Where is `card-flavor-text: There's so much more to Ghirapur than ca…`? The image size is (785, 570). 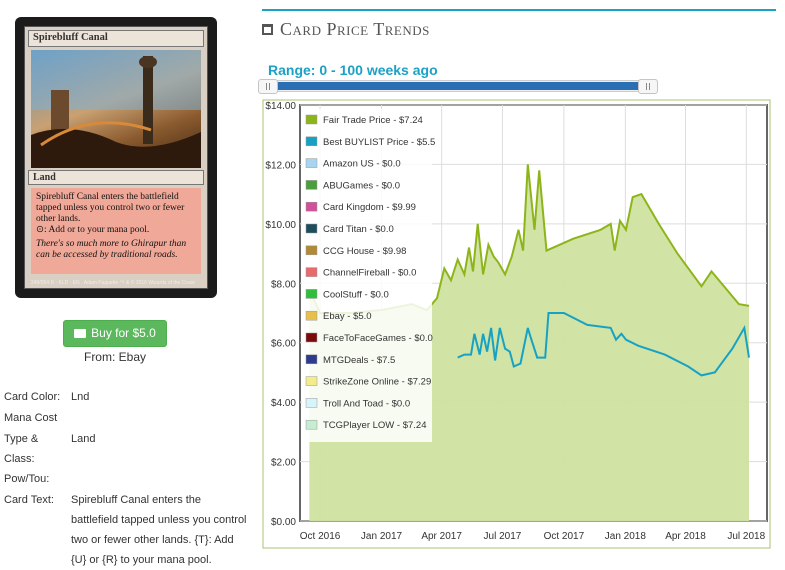 card-flavor-text: There's so much more to Ghirapur than ca… is located at coordinates (111, 249).